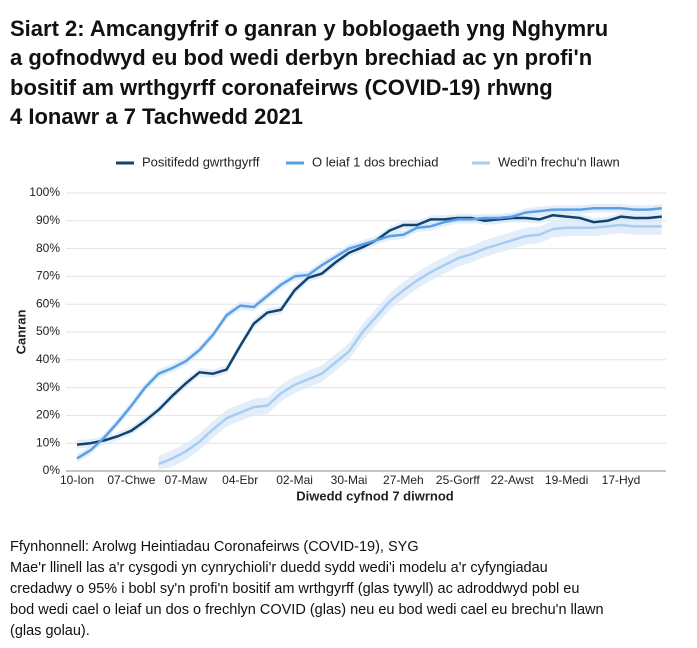  What do you see at coordinates (77, 480) in the screenshot?
I see `x-tick-label: 10-Ion` at bounding box center [77, 480].